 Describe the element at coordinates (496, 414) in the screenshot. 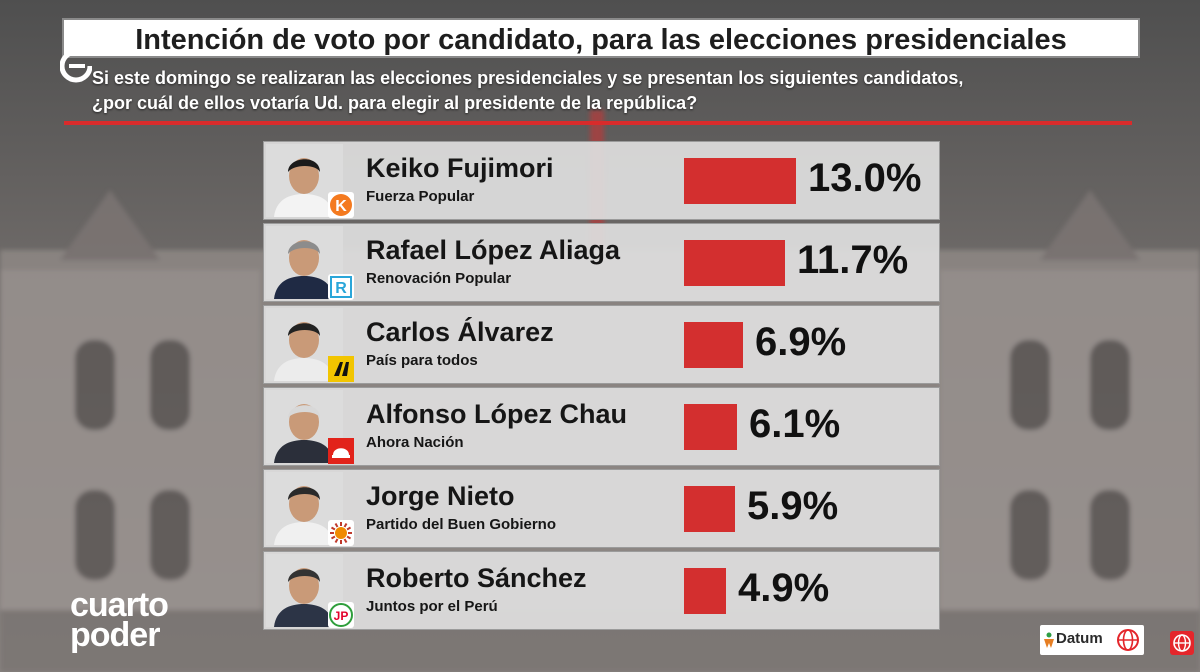

I see `candidate-name: Alfonso López Chau` at that location.